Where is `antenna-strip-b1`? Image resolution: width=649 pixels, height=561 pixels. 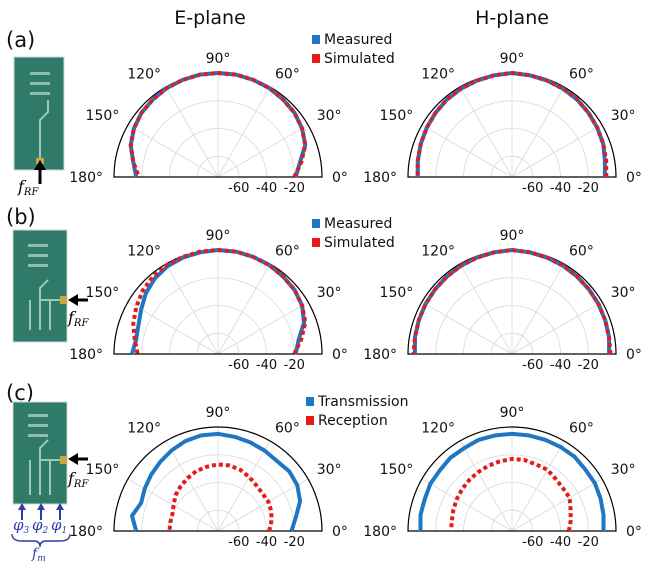 antenna-strip-b1 is located at coordinates (38, 245).